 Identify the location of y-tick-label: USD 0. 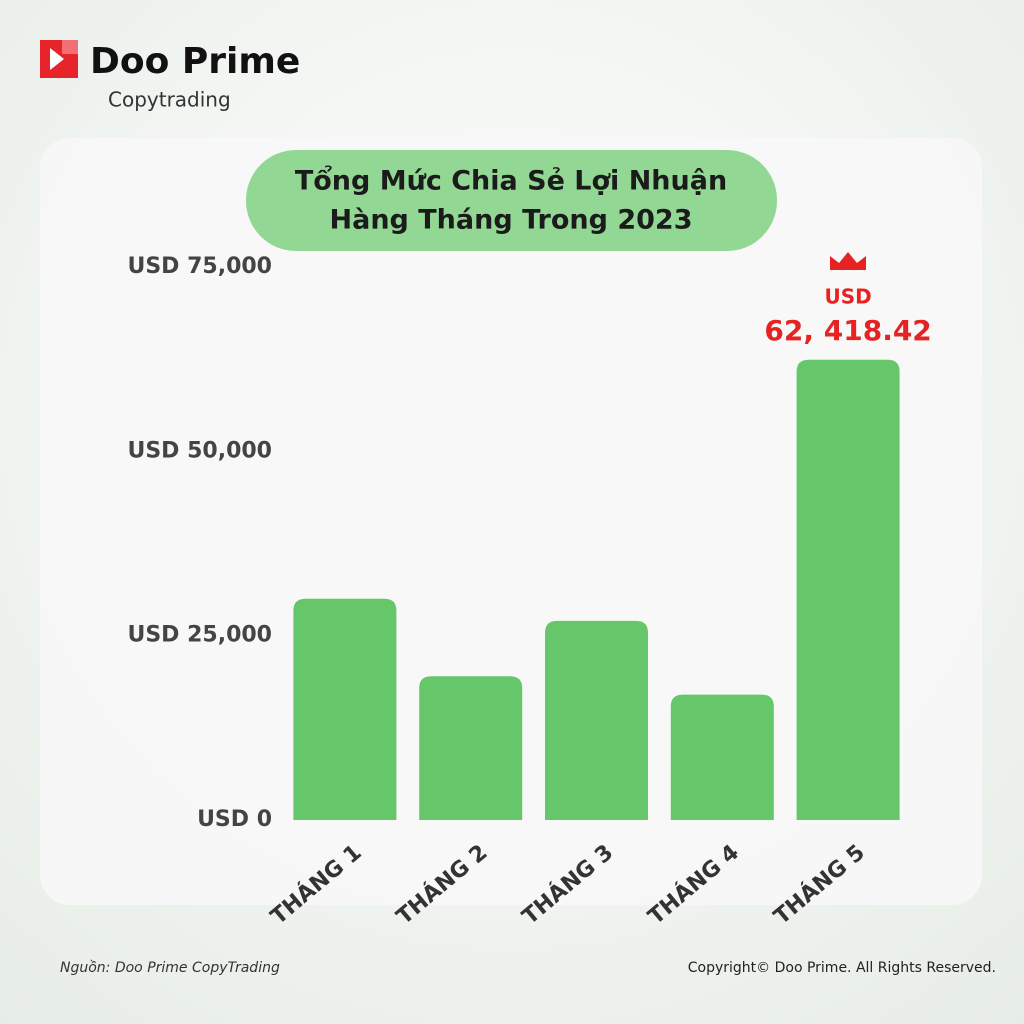
(234, 819).